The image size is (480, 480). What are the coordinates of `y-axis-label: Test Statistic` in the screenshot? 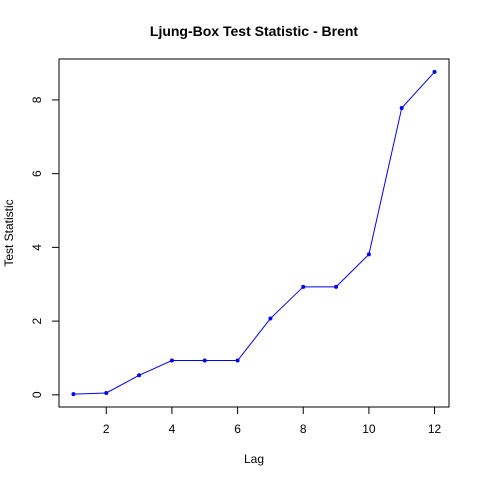 It's located at (9, 232).